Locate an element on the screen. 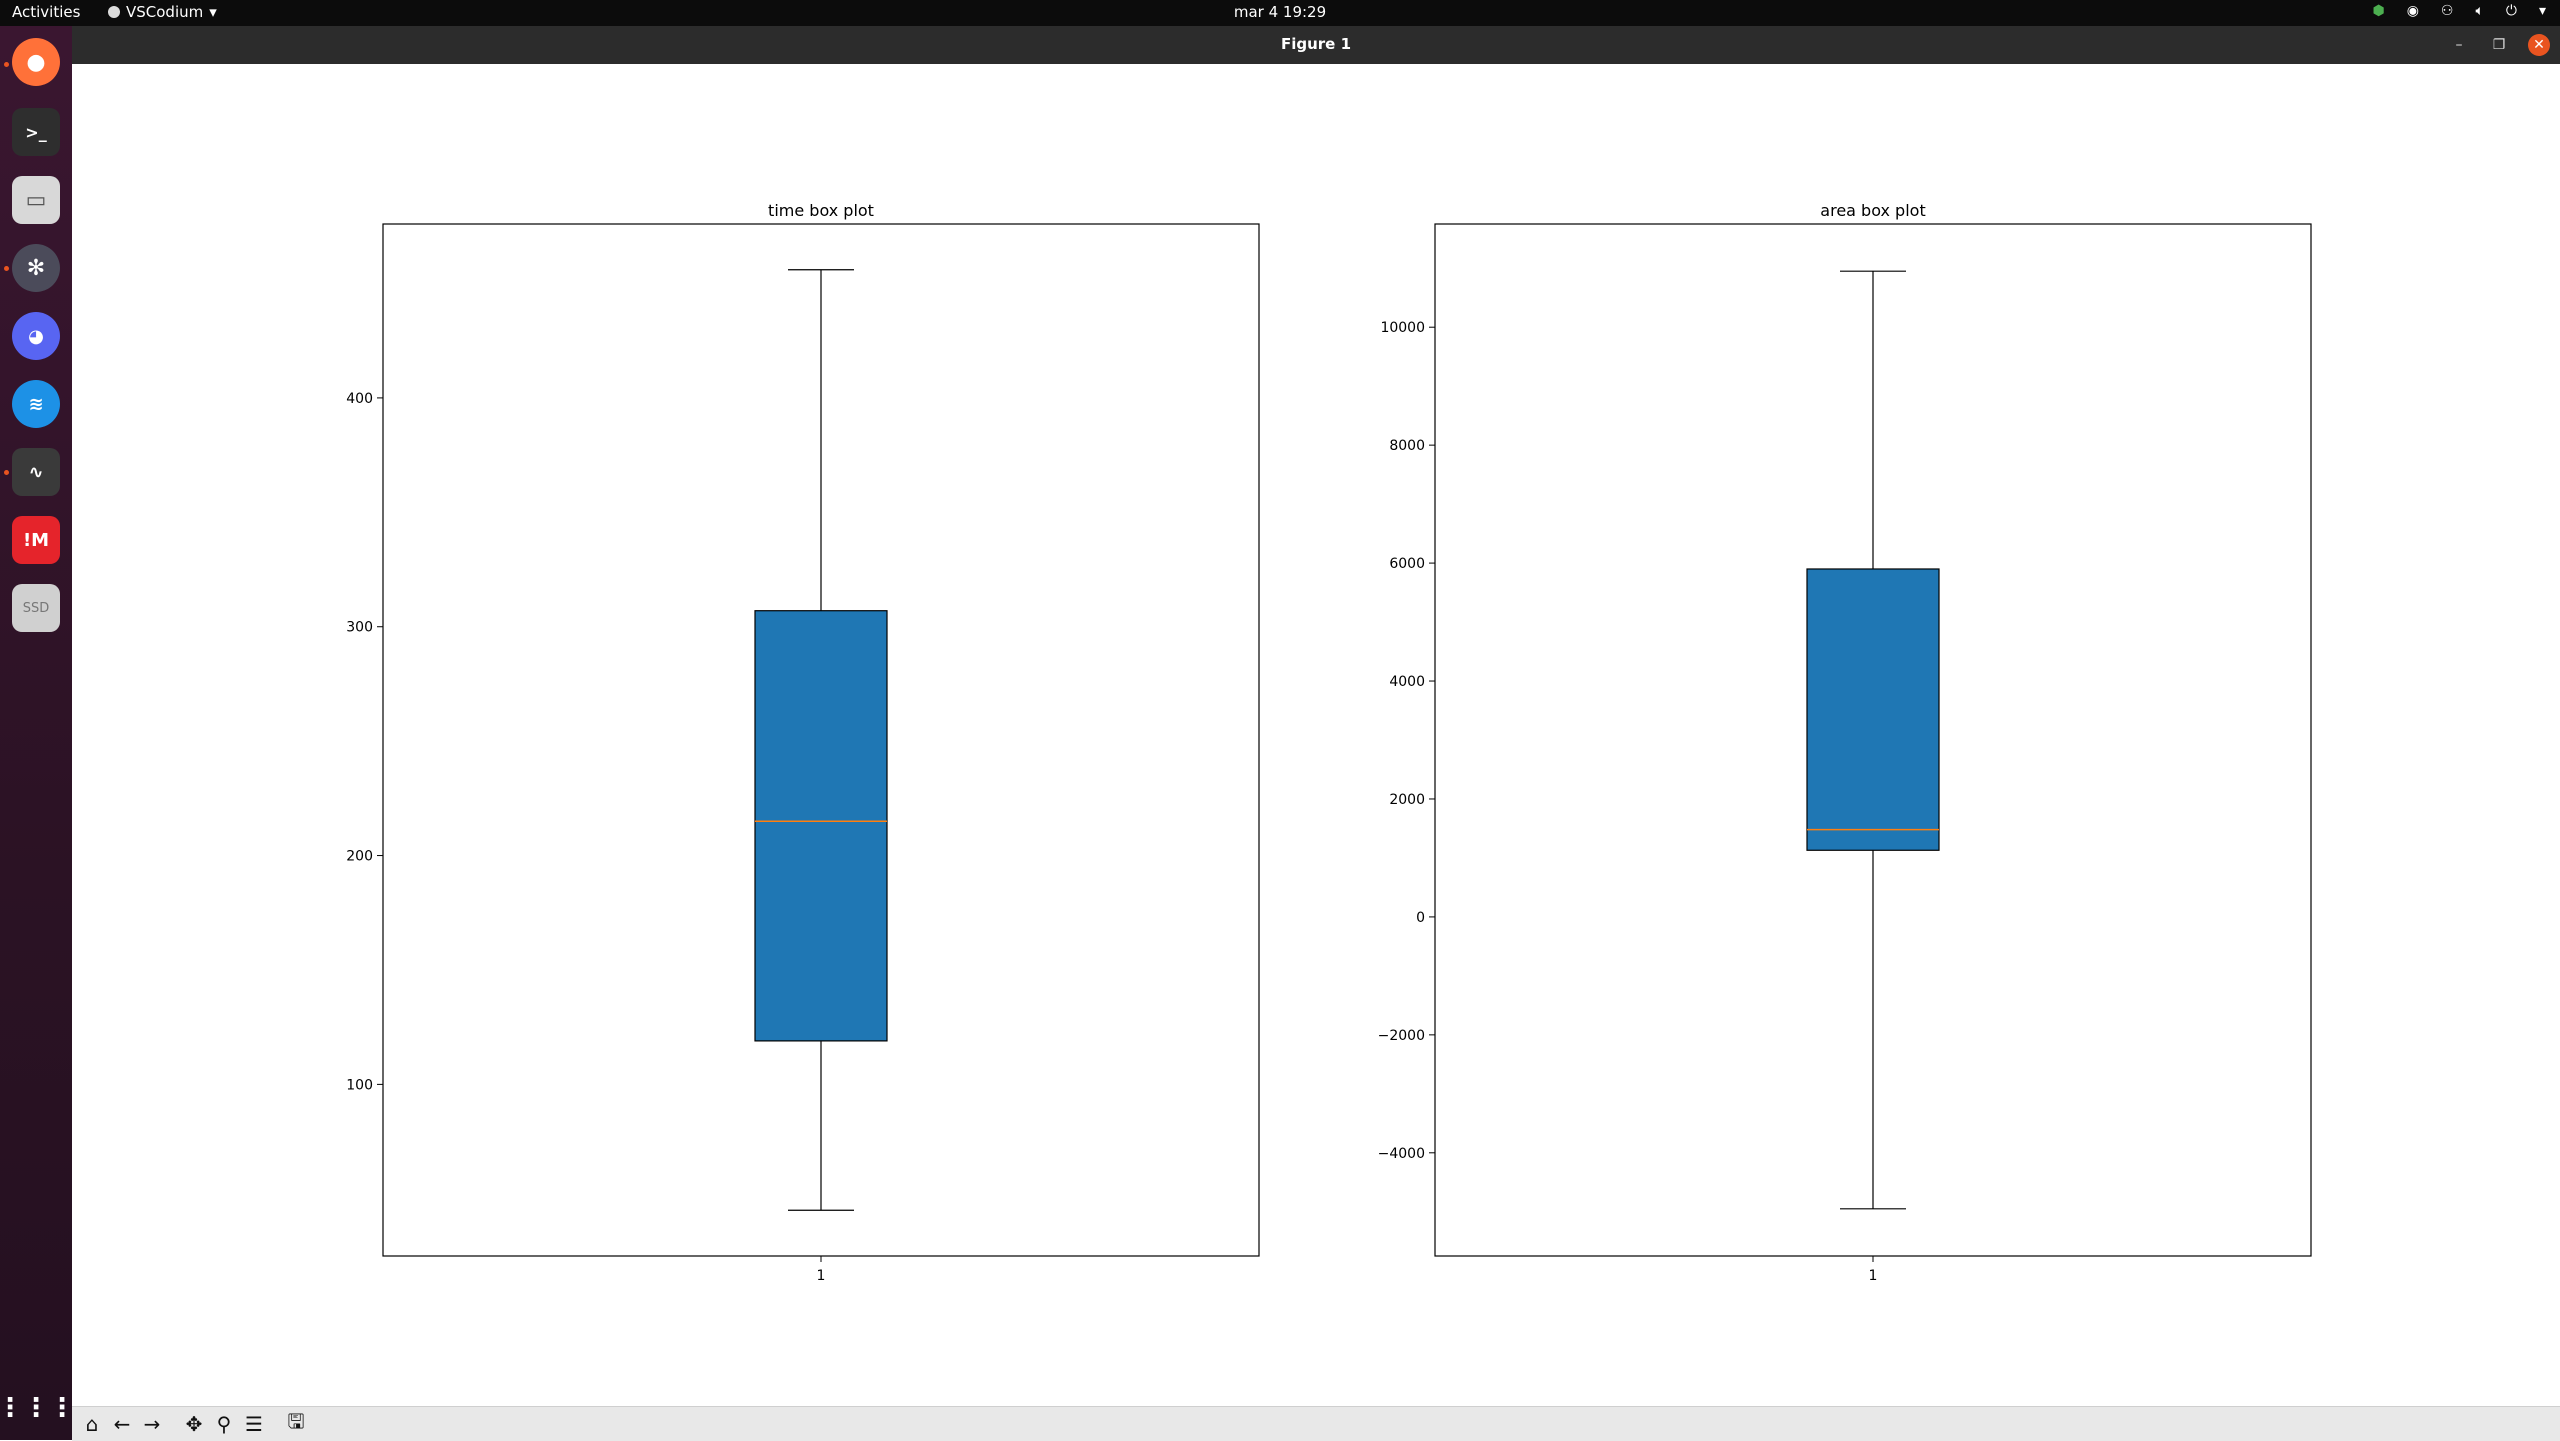 This screenshot has height=1441, width=2560. docker-icon: ≋ is located at coordinates (36, 404).